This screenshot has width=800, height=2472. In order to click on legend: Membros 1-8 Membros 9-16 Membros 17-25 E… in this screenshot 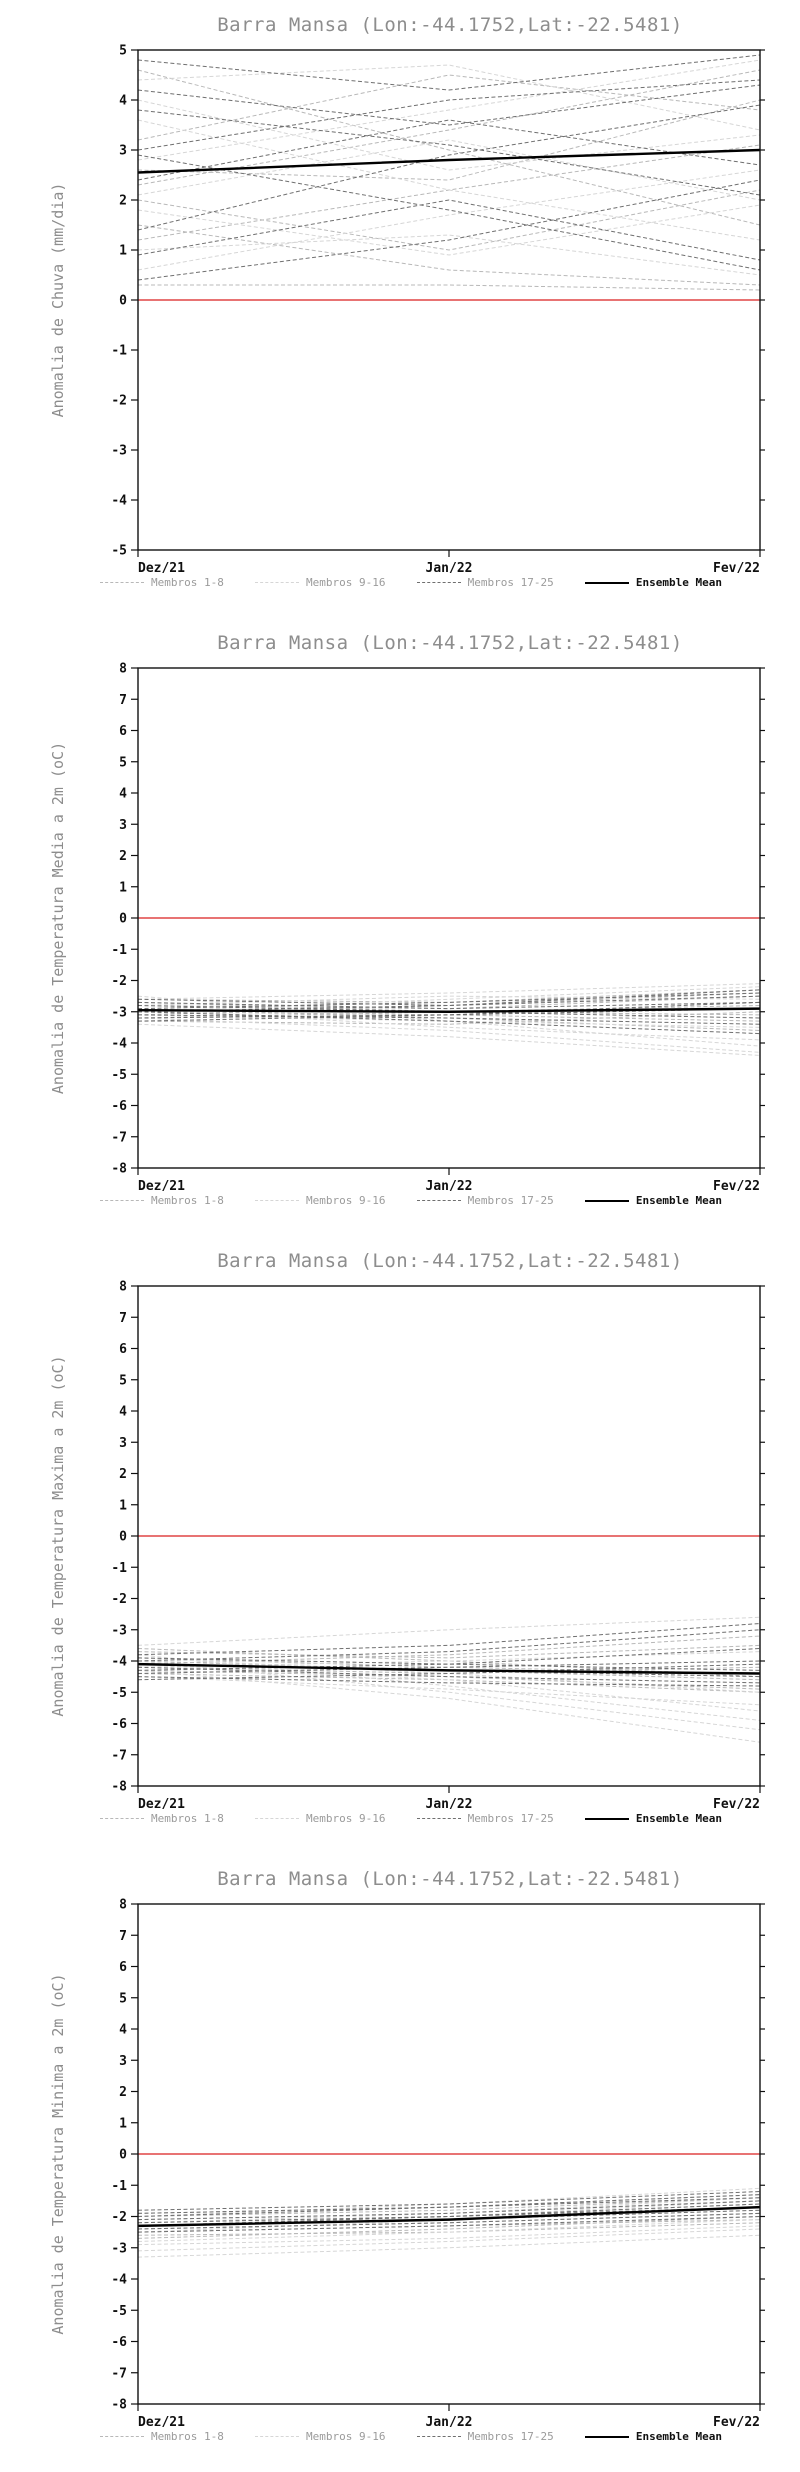, I will do `click(411, 1818)`.